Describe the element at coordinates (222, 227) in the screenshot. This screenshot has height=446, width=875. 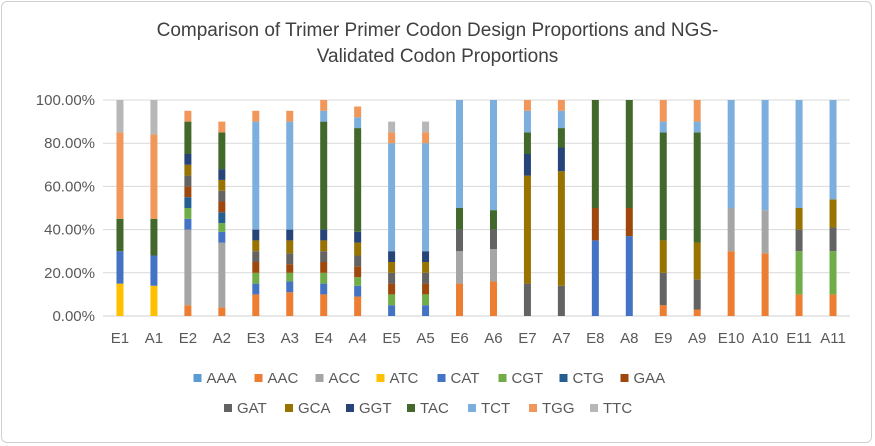
I see `bar-segment-cgt-a2` at that location.